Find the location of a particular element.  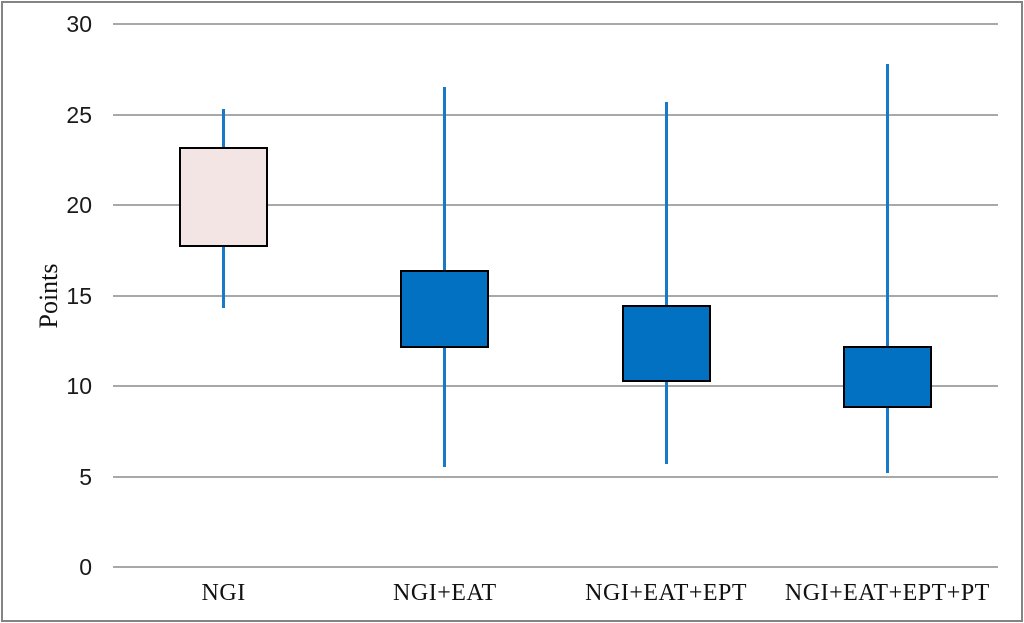

y-tick-label: 25 is located at coordinates (79, 114).